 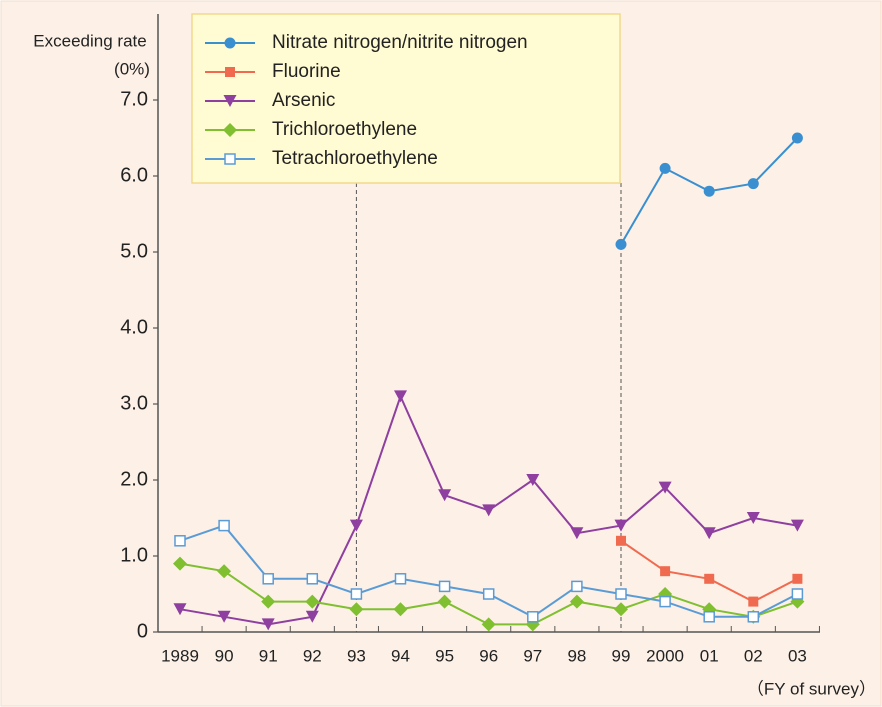 I want to click on x-tick-label: 95, so click(x=444, y=655).